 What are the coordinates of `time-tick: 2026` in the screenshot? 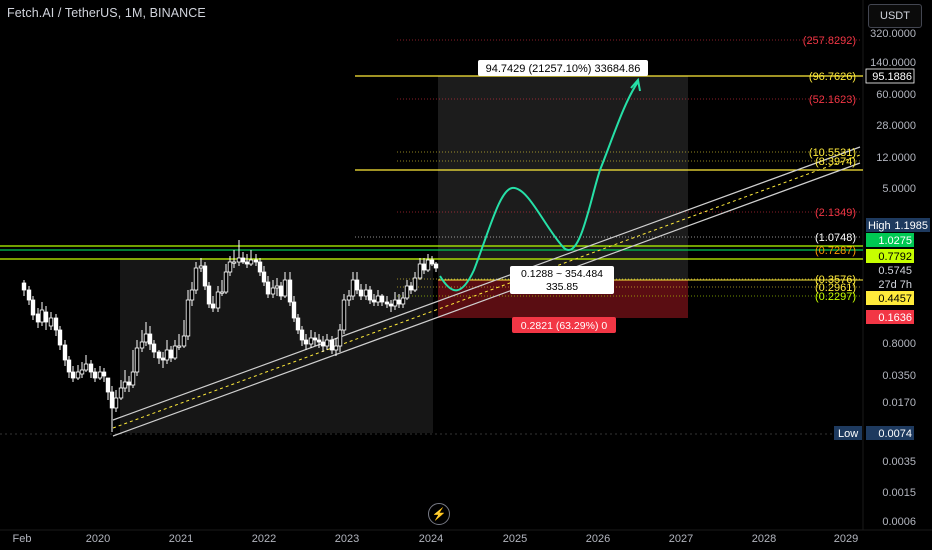 It's located at (598, 539).